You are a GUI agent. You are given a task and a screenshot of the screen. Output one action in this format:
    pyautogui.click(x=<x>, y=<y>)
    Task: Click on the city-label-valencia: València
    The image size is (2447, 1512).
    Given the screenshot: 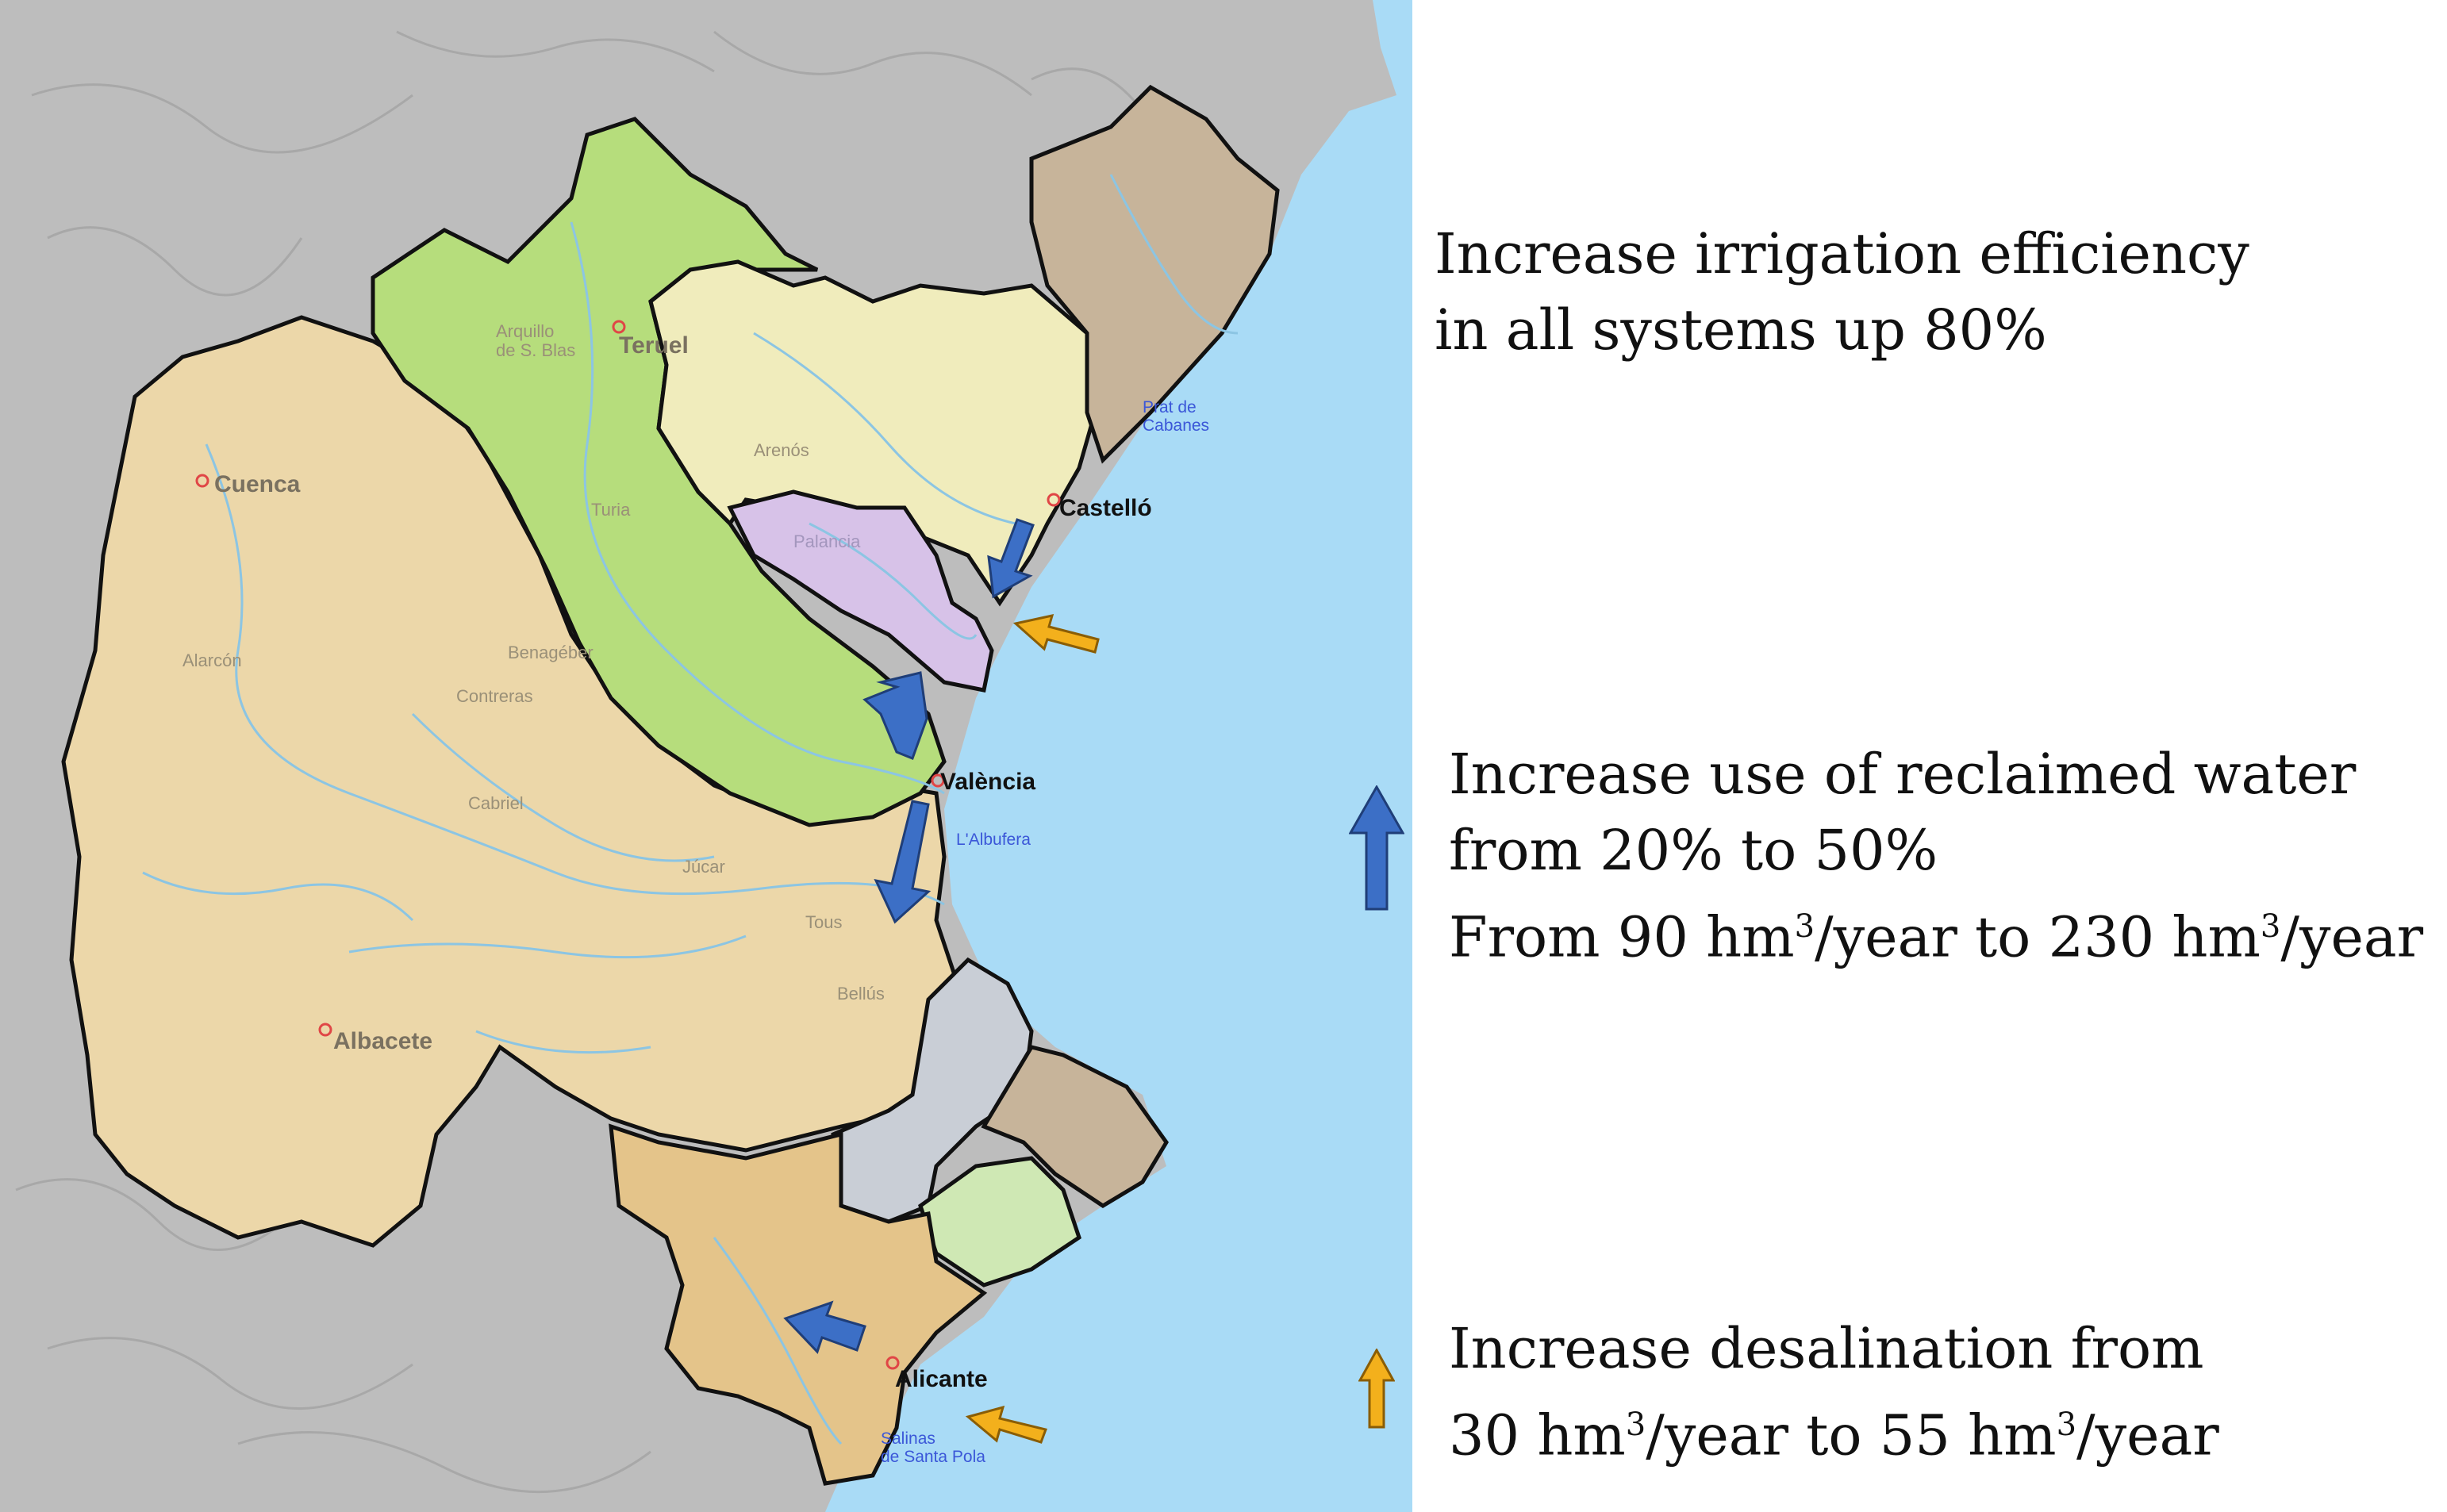 What is the action you would take?
    pyautogui.click(x=987, y=782)
    